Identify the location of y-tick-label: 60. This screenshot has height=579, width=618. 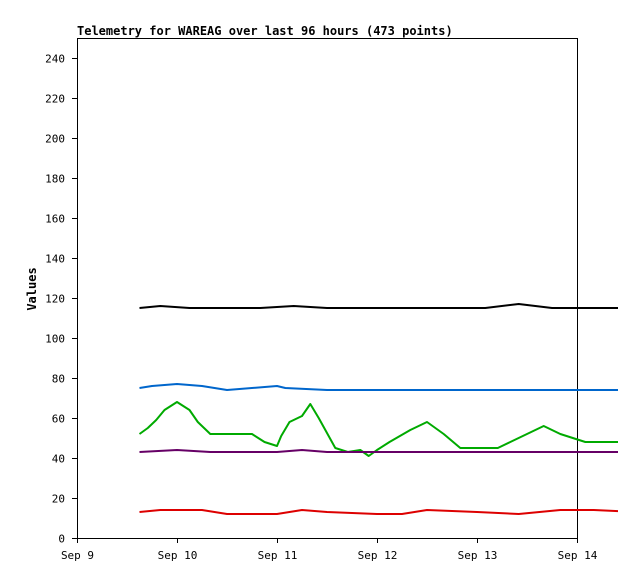
(58, 419).